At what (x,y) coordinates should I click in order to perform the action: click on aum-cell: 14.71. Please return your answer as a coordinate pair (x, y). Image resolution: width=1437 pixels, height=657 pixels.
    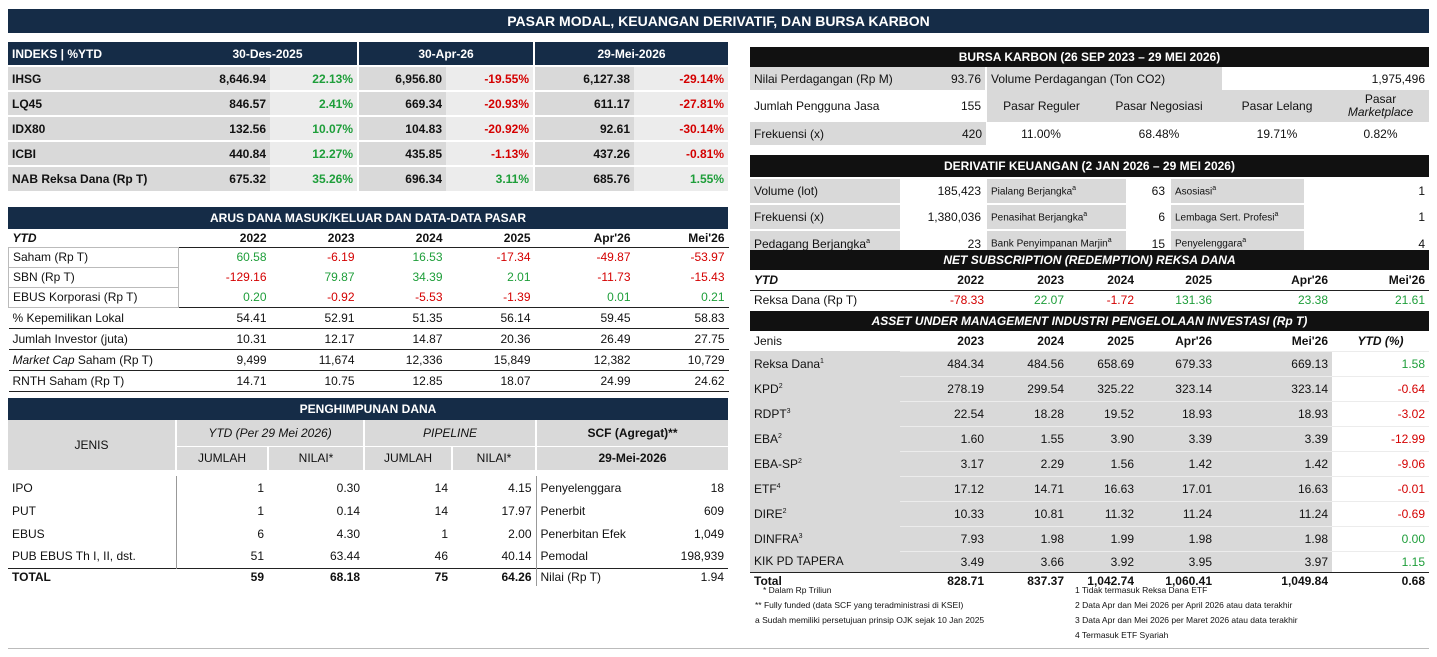
    Looking at the image, I should click on (1028, 488).